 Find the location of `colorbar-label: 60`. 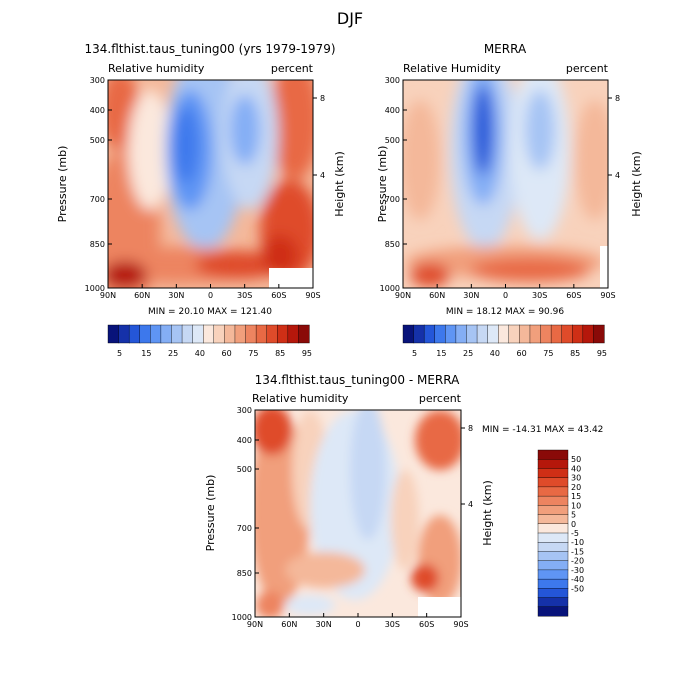

colorbar-label: 60 is located at coordinates (227, 353).